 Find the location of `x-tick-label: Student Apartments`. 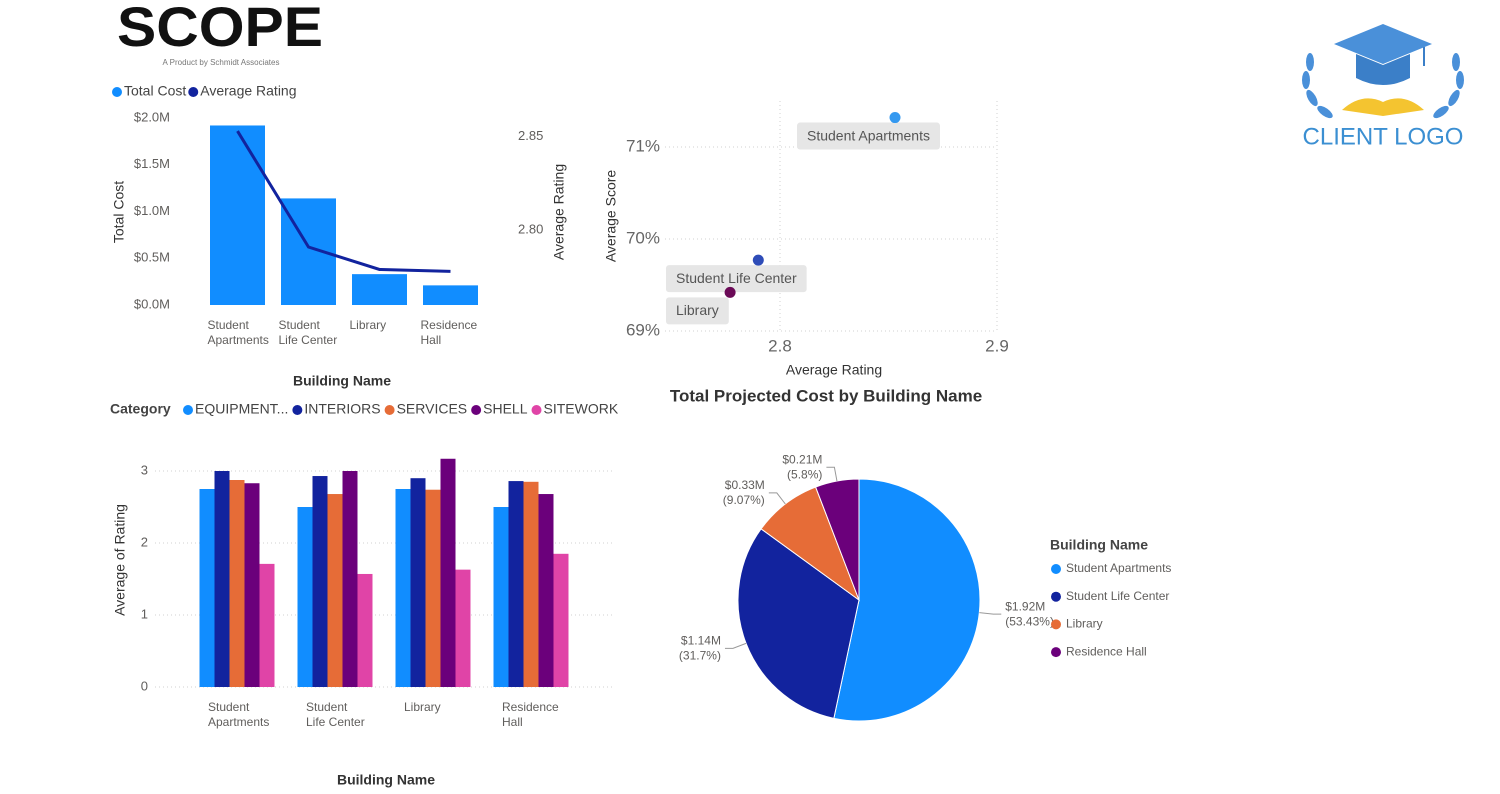

x-tick-label: Student Apartments is located at coordinates (238, 714).